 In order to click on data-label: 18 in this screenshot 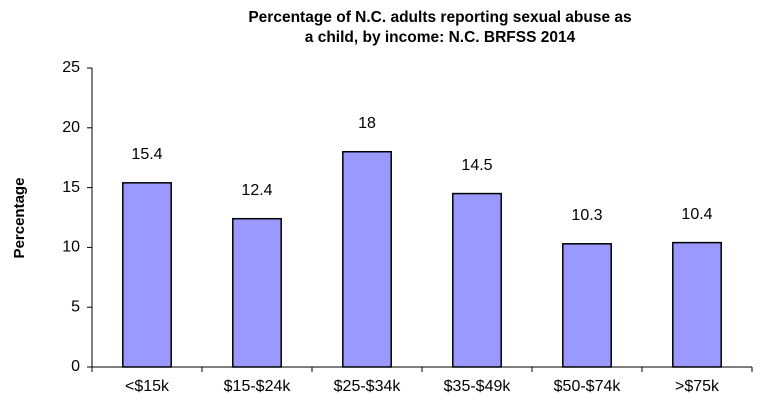, I will do `click(367, 123)`.